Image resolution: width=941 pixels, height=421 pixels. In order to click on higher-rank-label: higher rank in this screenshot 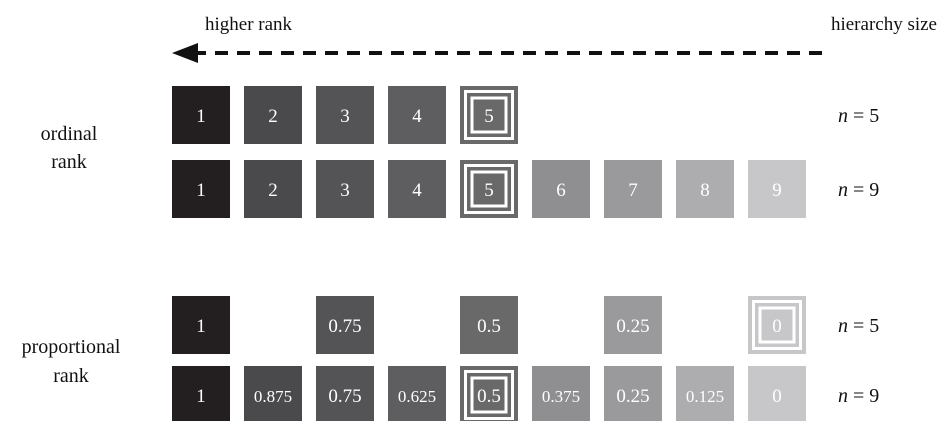, I will do `click(249, 24)`.